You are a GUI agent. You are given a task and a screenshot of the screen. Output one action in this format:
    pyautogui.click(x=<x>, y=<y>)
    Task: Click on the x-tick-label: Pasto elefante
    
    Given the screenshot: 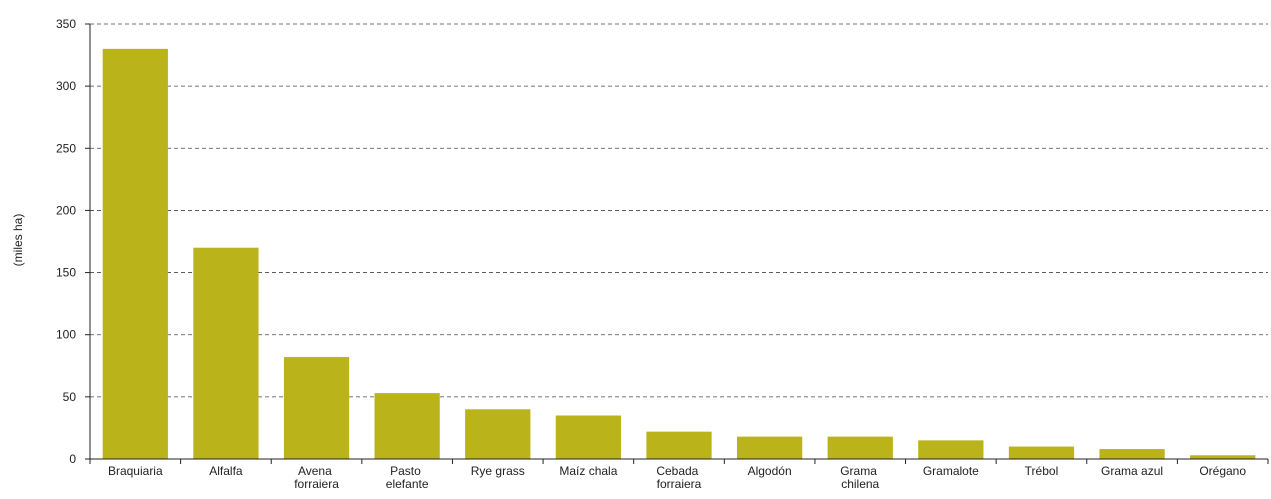 What is the action you would take?
    pyautogui.click(x=407, y=477)
    